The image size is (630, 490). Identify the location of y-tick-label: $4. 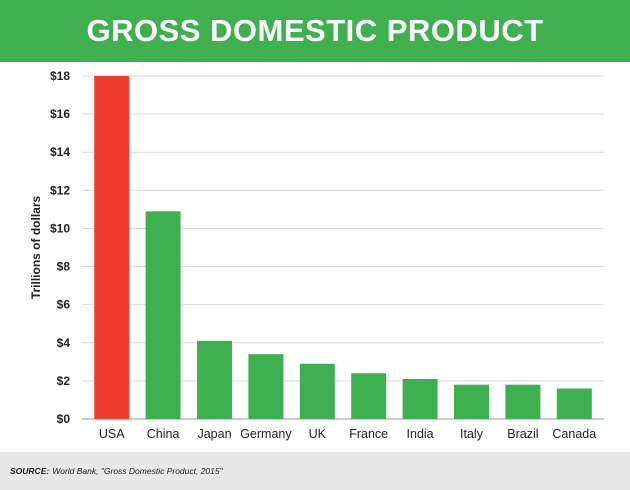
(64, 343).